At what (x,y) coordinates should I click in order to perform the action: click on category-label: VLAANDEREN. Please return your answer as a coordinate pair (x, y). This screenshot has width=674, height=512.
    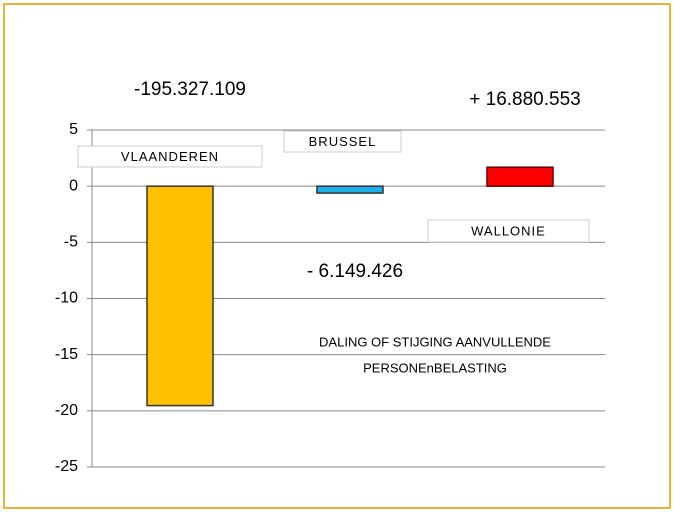
    Looking at the image, I should click on (170, 156).